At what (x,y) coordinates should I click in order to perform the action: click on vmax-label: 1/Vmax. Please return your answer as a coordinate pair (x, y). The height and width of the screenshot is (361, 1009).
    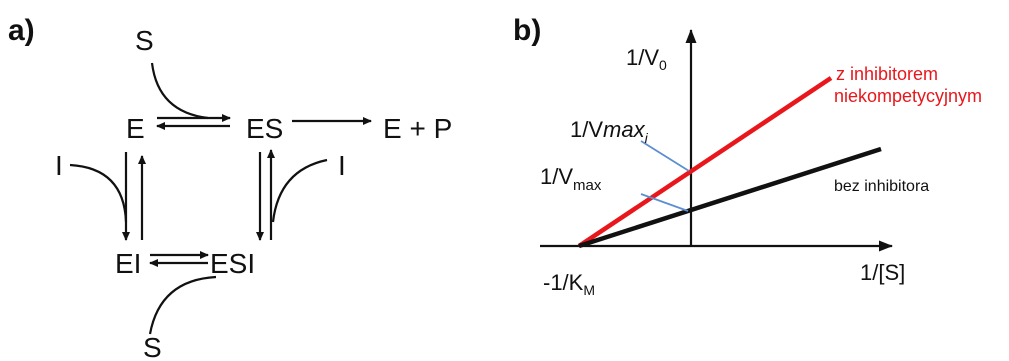
    Looking at the image, I should click on (571, 179).